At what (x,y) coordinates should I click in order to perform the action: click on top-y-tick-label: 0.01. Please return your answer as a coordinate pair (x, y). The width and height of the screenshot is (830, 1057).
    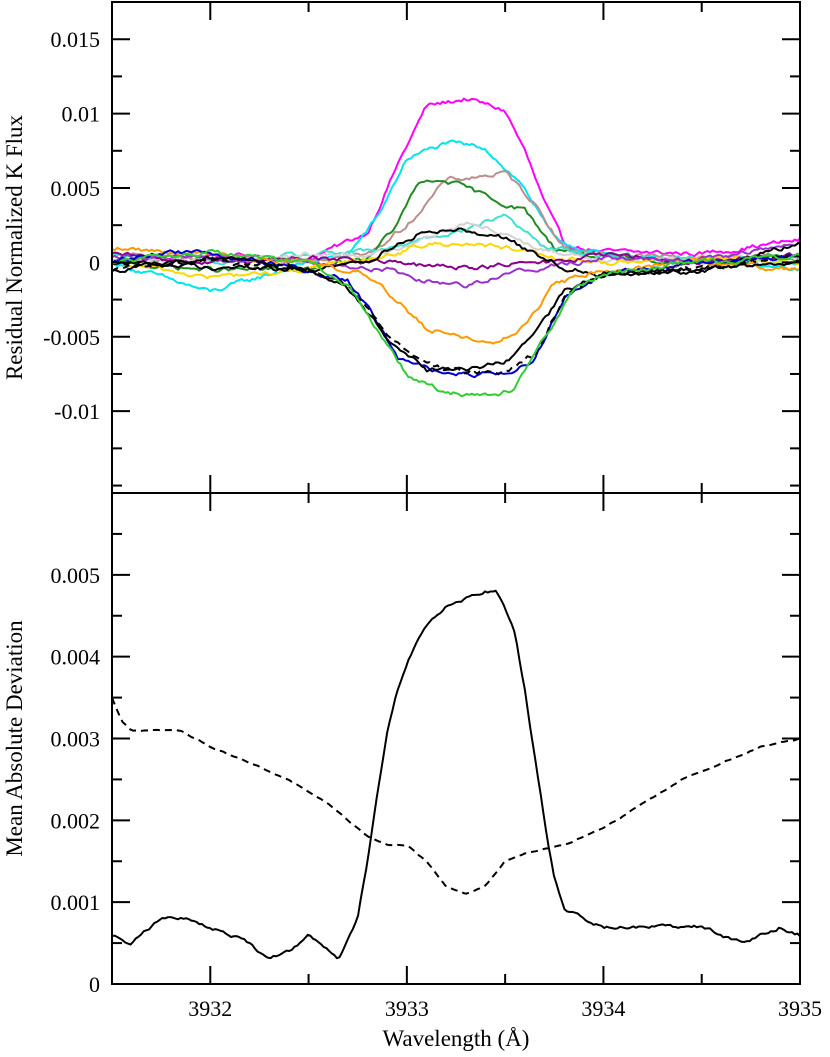
    Looking at the image, I should click on (81, 114).